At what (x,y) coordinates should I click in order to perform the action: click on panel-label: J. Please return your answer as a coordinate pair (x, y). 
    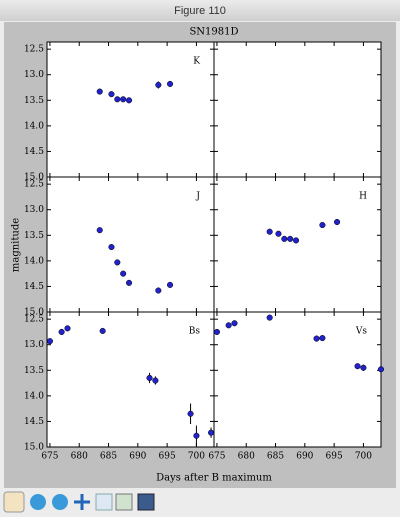
    Looking at the image, I should click on (197, 197).